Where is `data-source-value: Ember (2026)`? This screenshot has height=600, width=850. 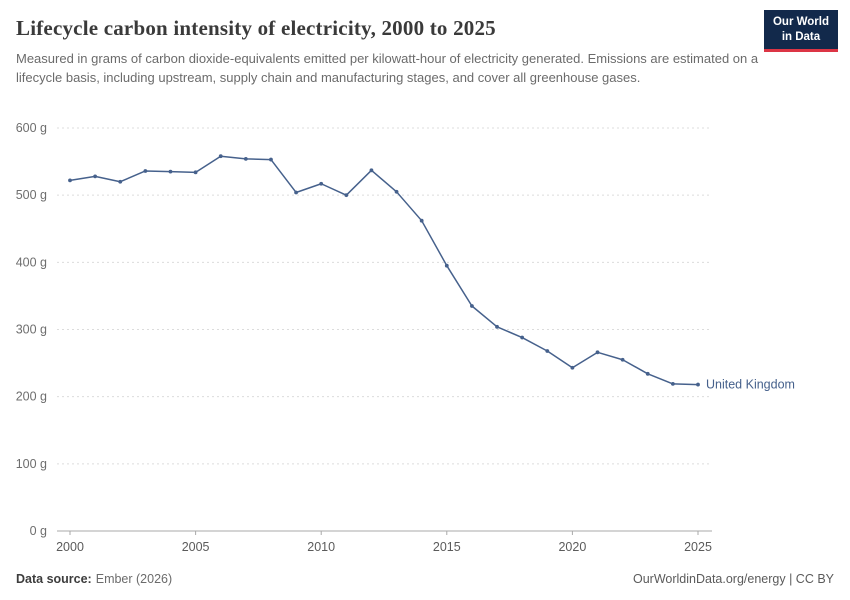 data-source-value: Ember (2026) is located at coordinates (134, 579).